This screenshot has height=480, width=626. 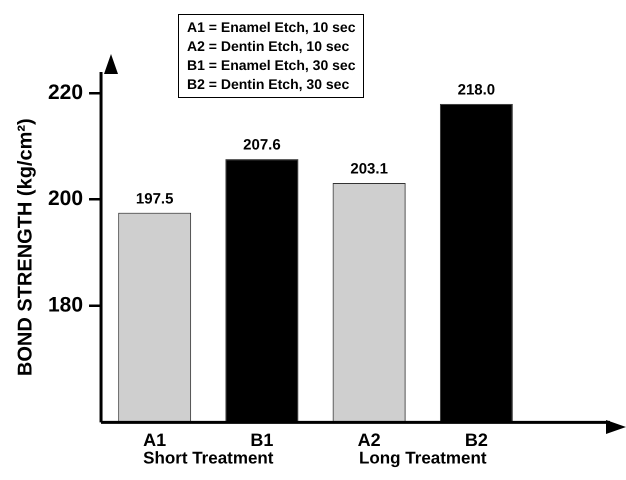 What do you see at coordinates (271, 27) in the screenshot?
I see `text: A1 = Enamel Etch, 10 sec` at bounding box center [271, 27].